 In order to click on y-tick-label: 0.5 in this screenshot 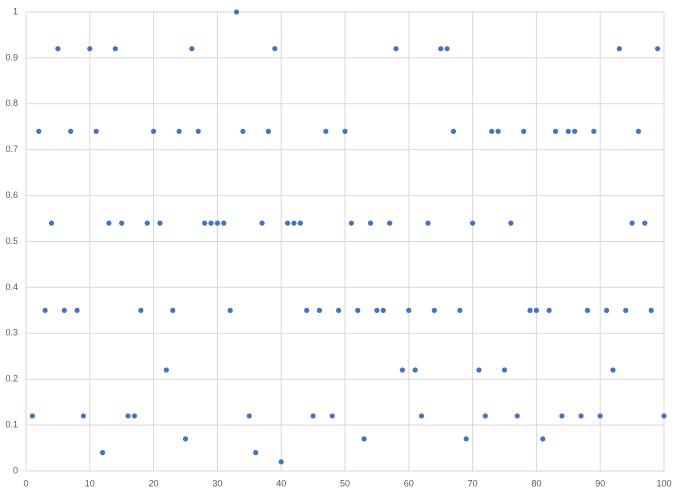, I will do `click(11, 241)`.